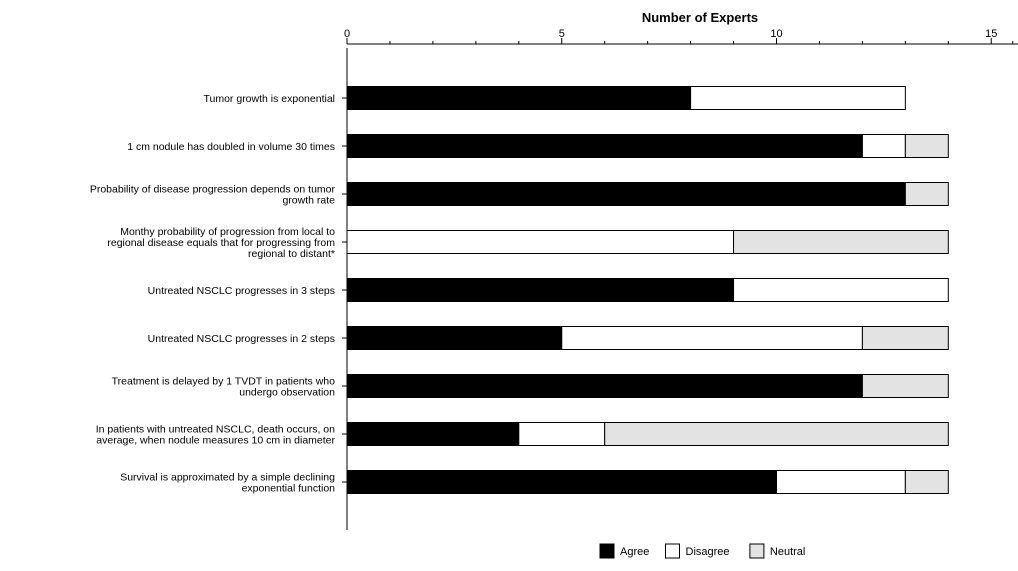  Describe the element at coordinates (269, 99) in the screenshot. I see `category-label: Tumor growth is exponential` at that location.